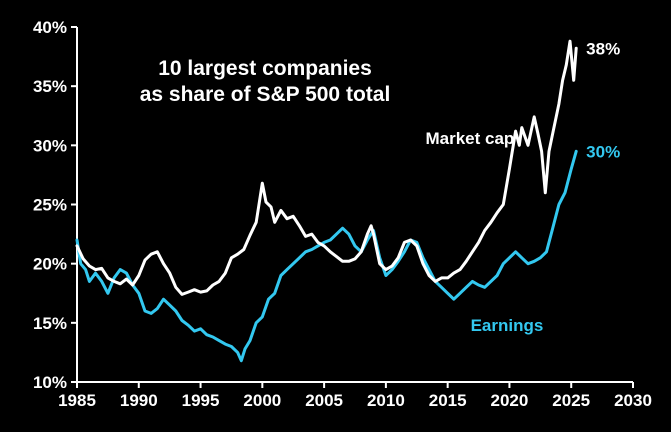 The height and width of the screenshot is (432, 671). Describe the element at coordinates (139, 400) in the screenshot. I see `x-tick-label: 1990` at that location.